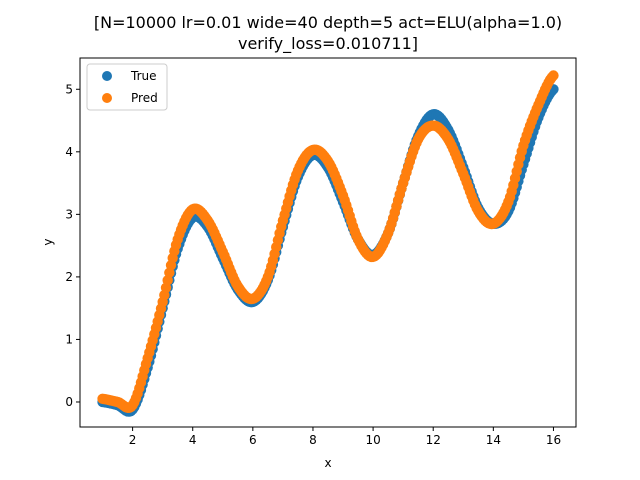  What do you see at coordinates (345, 437) in the screenshot?
I see `x-axis: 2 4 6 8 10 12 14 16` at bounding box center [345, 437].